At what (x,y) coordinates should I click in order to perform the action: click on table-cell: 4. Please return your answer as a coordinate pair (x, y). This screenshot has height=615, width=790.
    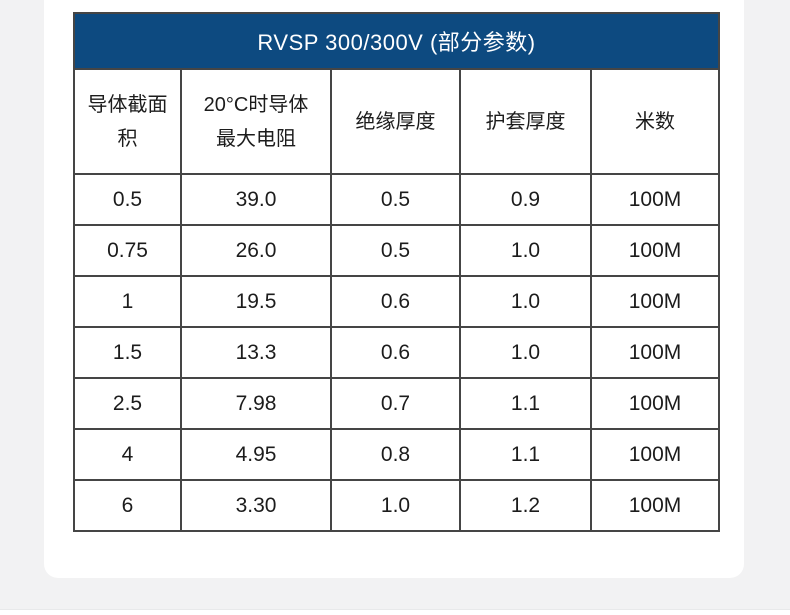
    Looking at the image, I should click on (127, 454).